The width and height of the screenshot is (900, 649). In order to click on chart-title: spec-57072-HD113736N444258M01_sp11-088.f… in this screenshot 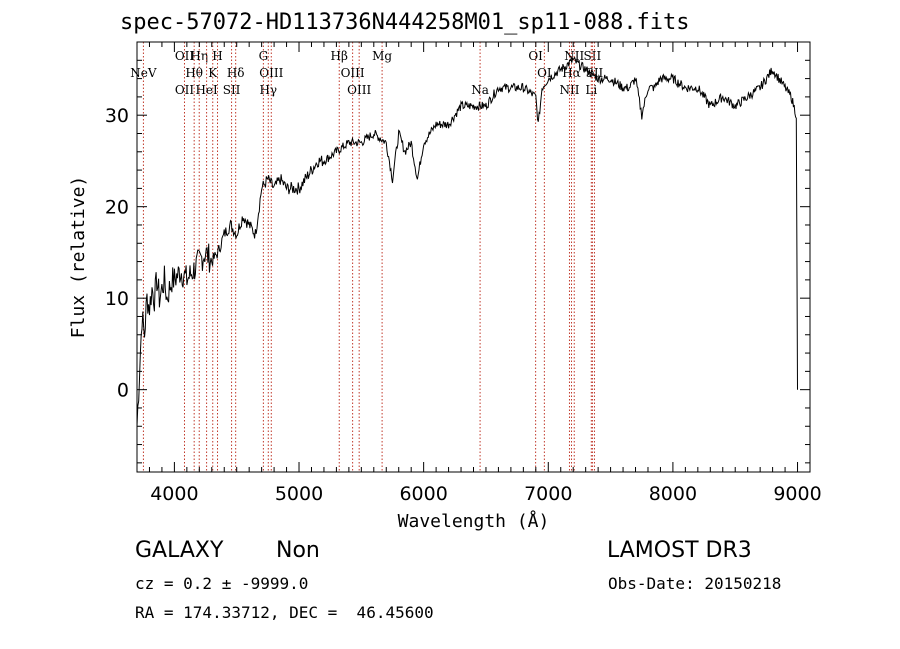, I will do `click(405, 22)`.